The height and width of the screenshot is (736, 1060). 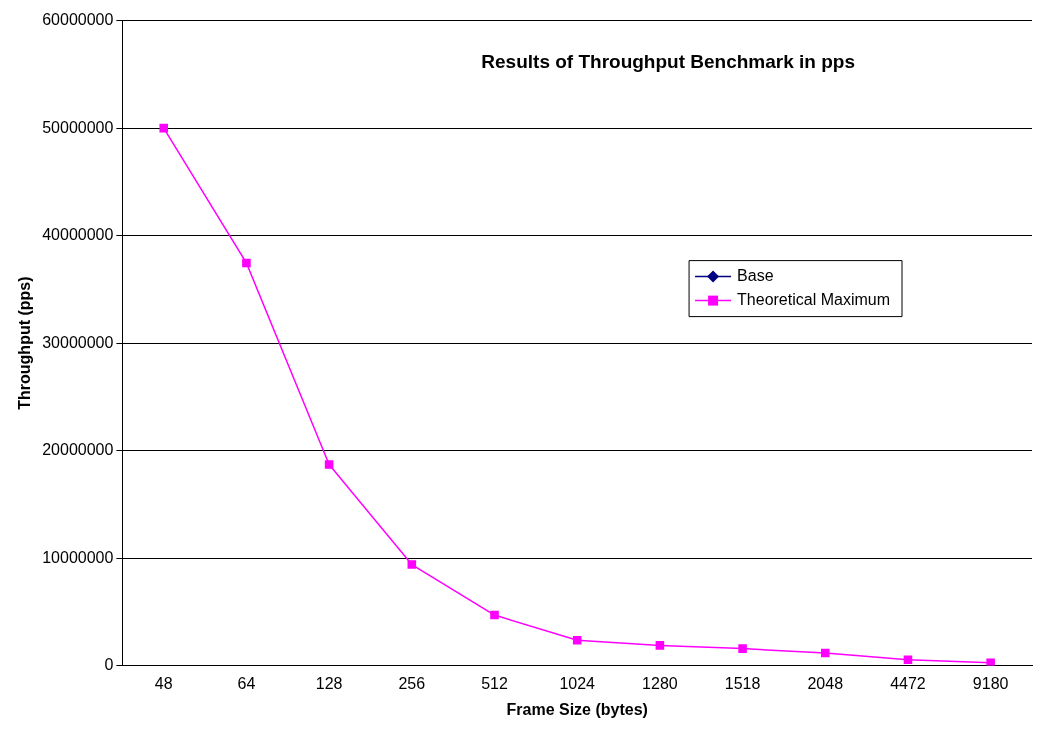 What do you see at coordinates (25, 343) in the screenshot?
I see `y-axis-title: Throughput (pps)` at bounding box center [25, 343].